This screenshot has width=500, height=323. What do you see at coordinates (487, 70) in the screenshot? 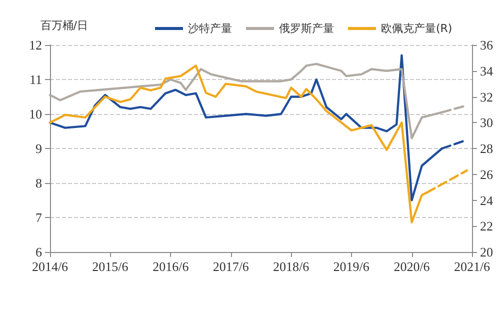
I see `y2-tick-label: 34` at bounding box center [487, 70].